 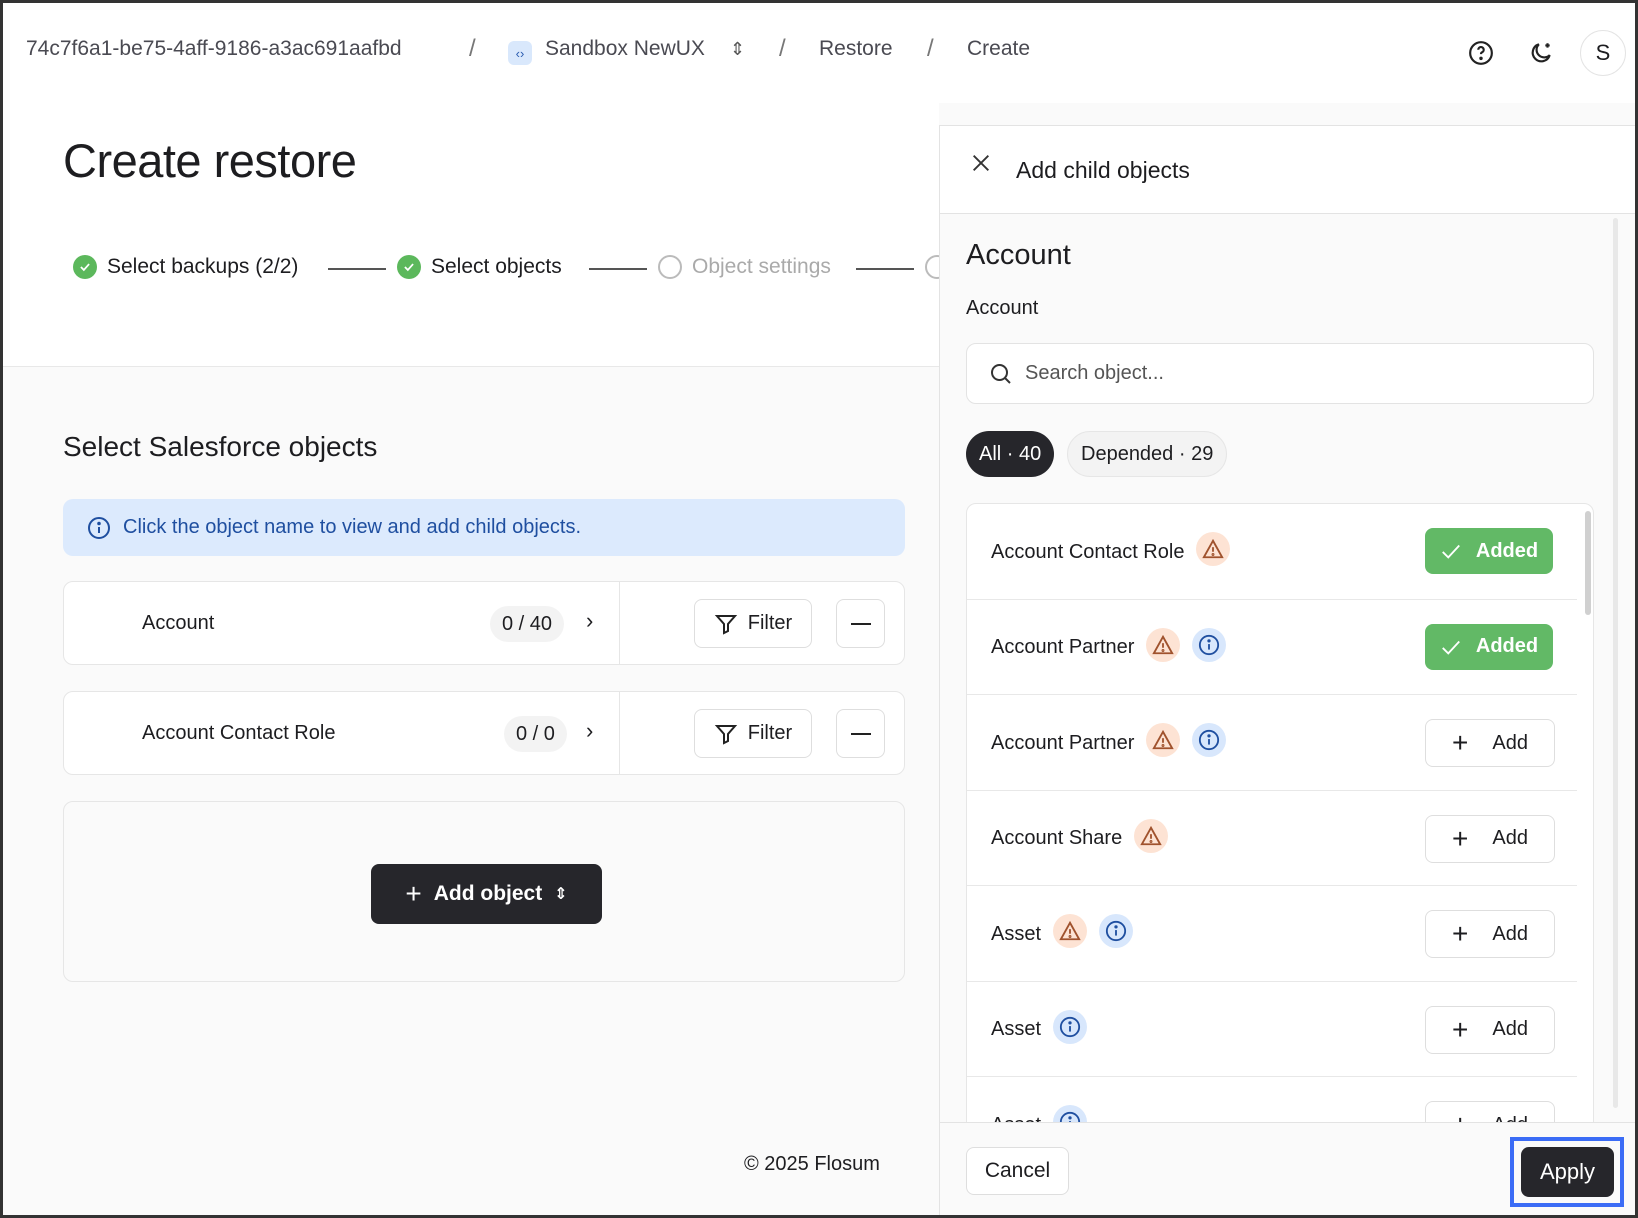 I want to click on child-object-label: Account Partner, so click(x=1063, y=742).